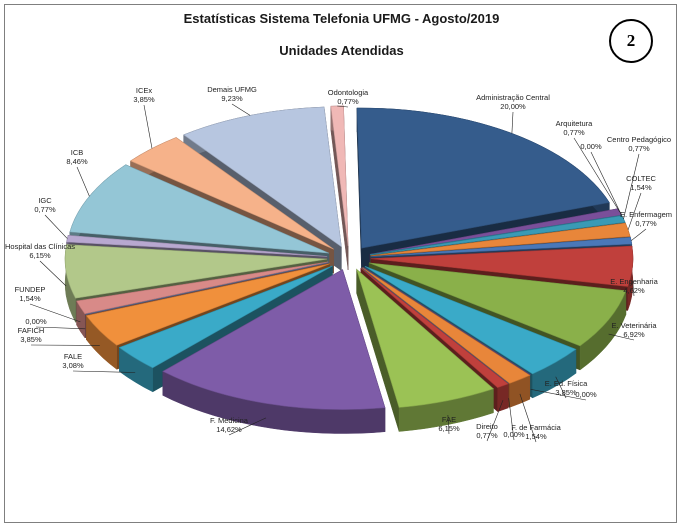 The width and height of the screenshot is (683, 529). What do you see at coordinates (31, 330) in the screenshot?
I see `slice-label: FAFICH` at bounding box center [31, 330].